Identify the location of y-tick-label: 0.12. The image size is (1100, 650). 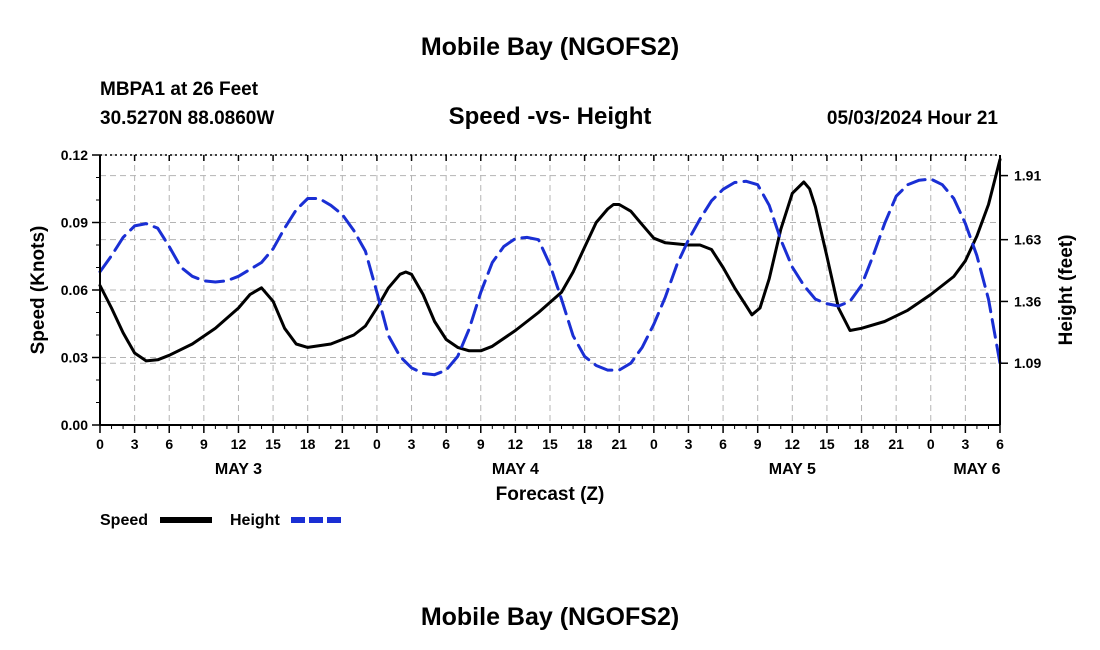
(74, 155).